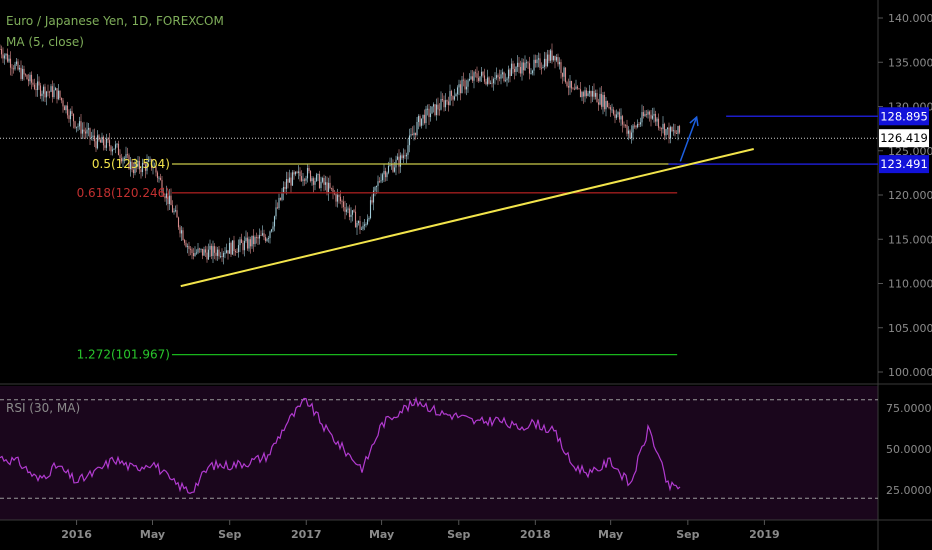 The width and height of the screenshot is (932, 550). Describe the element at coordinates (910, 62) in the screenshot. I see `price-tick-label: 135.000` at that location.